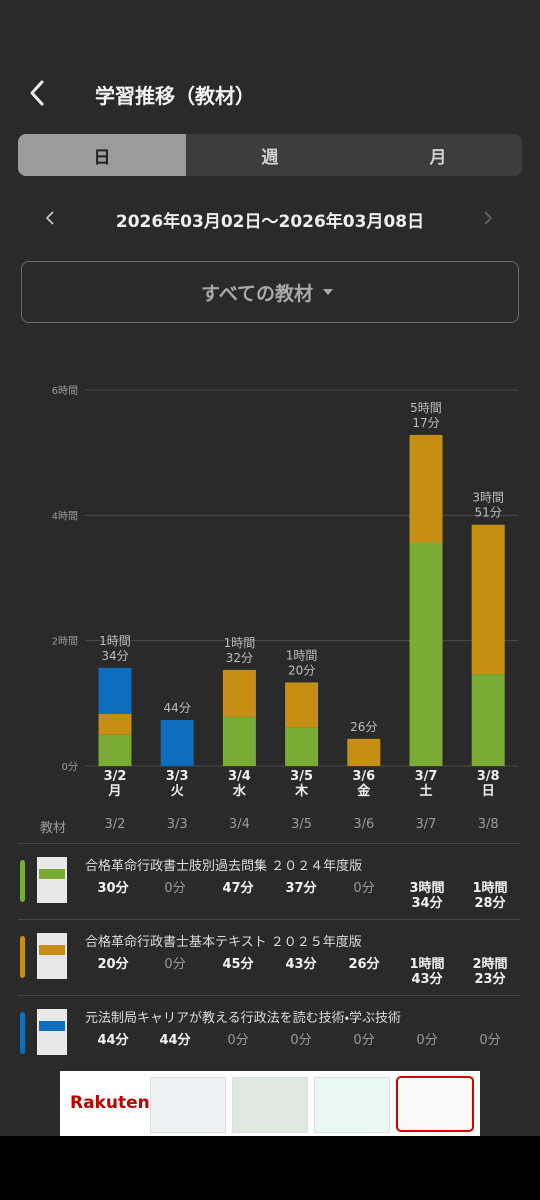  Describe the element at coordinates (115, 824) in the screenshot. I see `column-date: 3/2` at that location.